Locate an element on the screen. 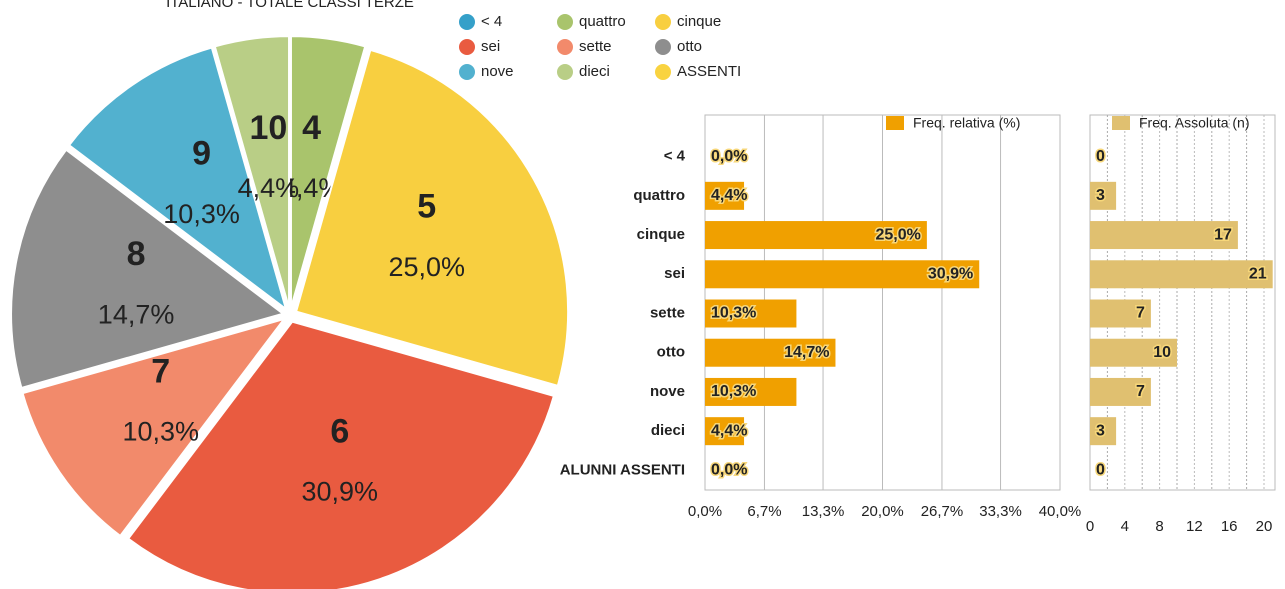 This screenshot has height=589, width=1285. y-tick-label: < 4 is located at coordinates (675, 156).